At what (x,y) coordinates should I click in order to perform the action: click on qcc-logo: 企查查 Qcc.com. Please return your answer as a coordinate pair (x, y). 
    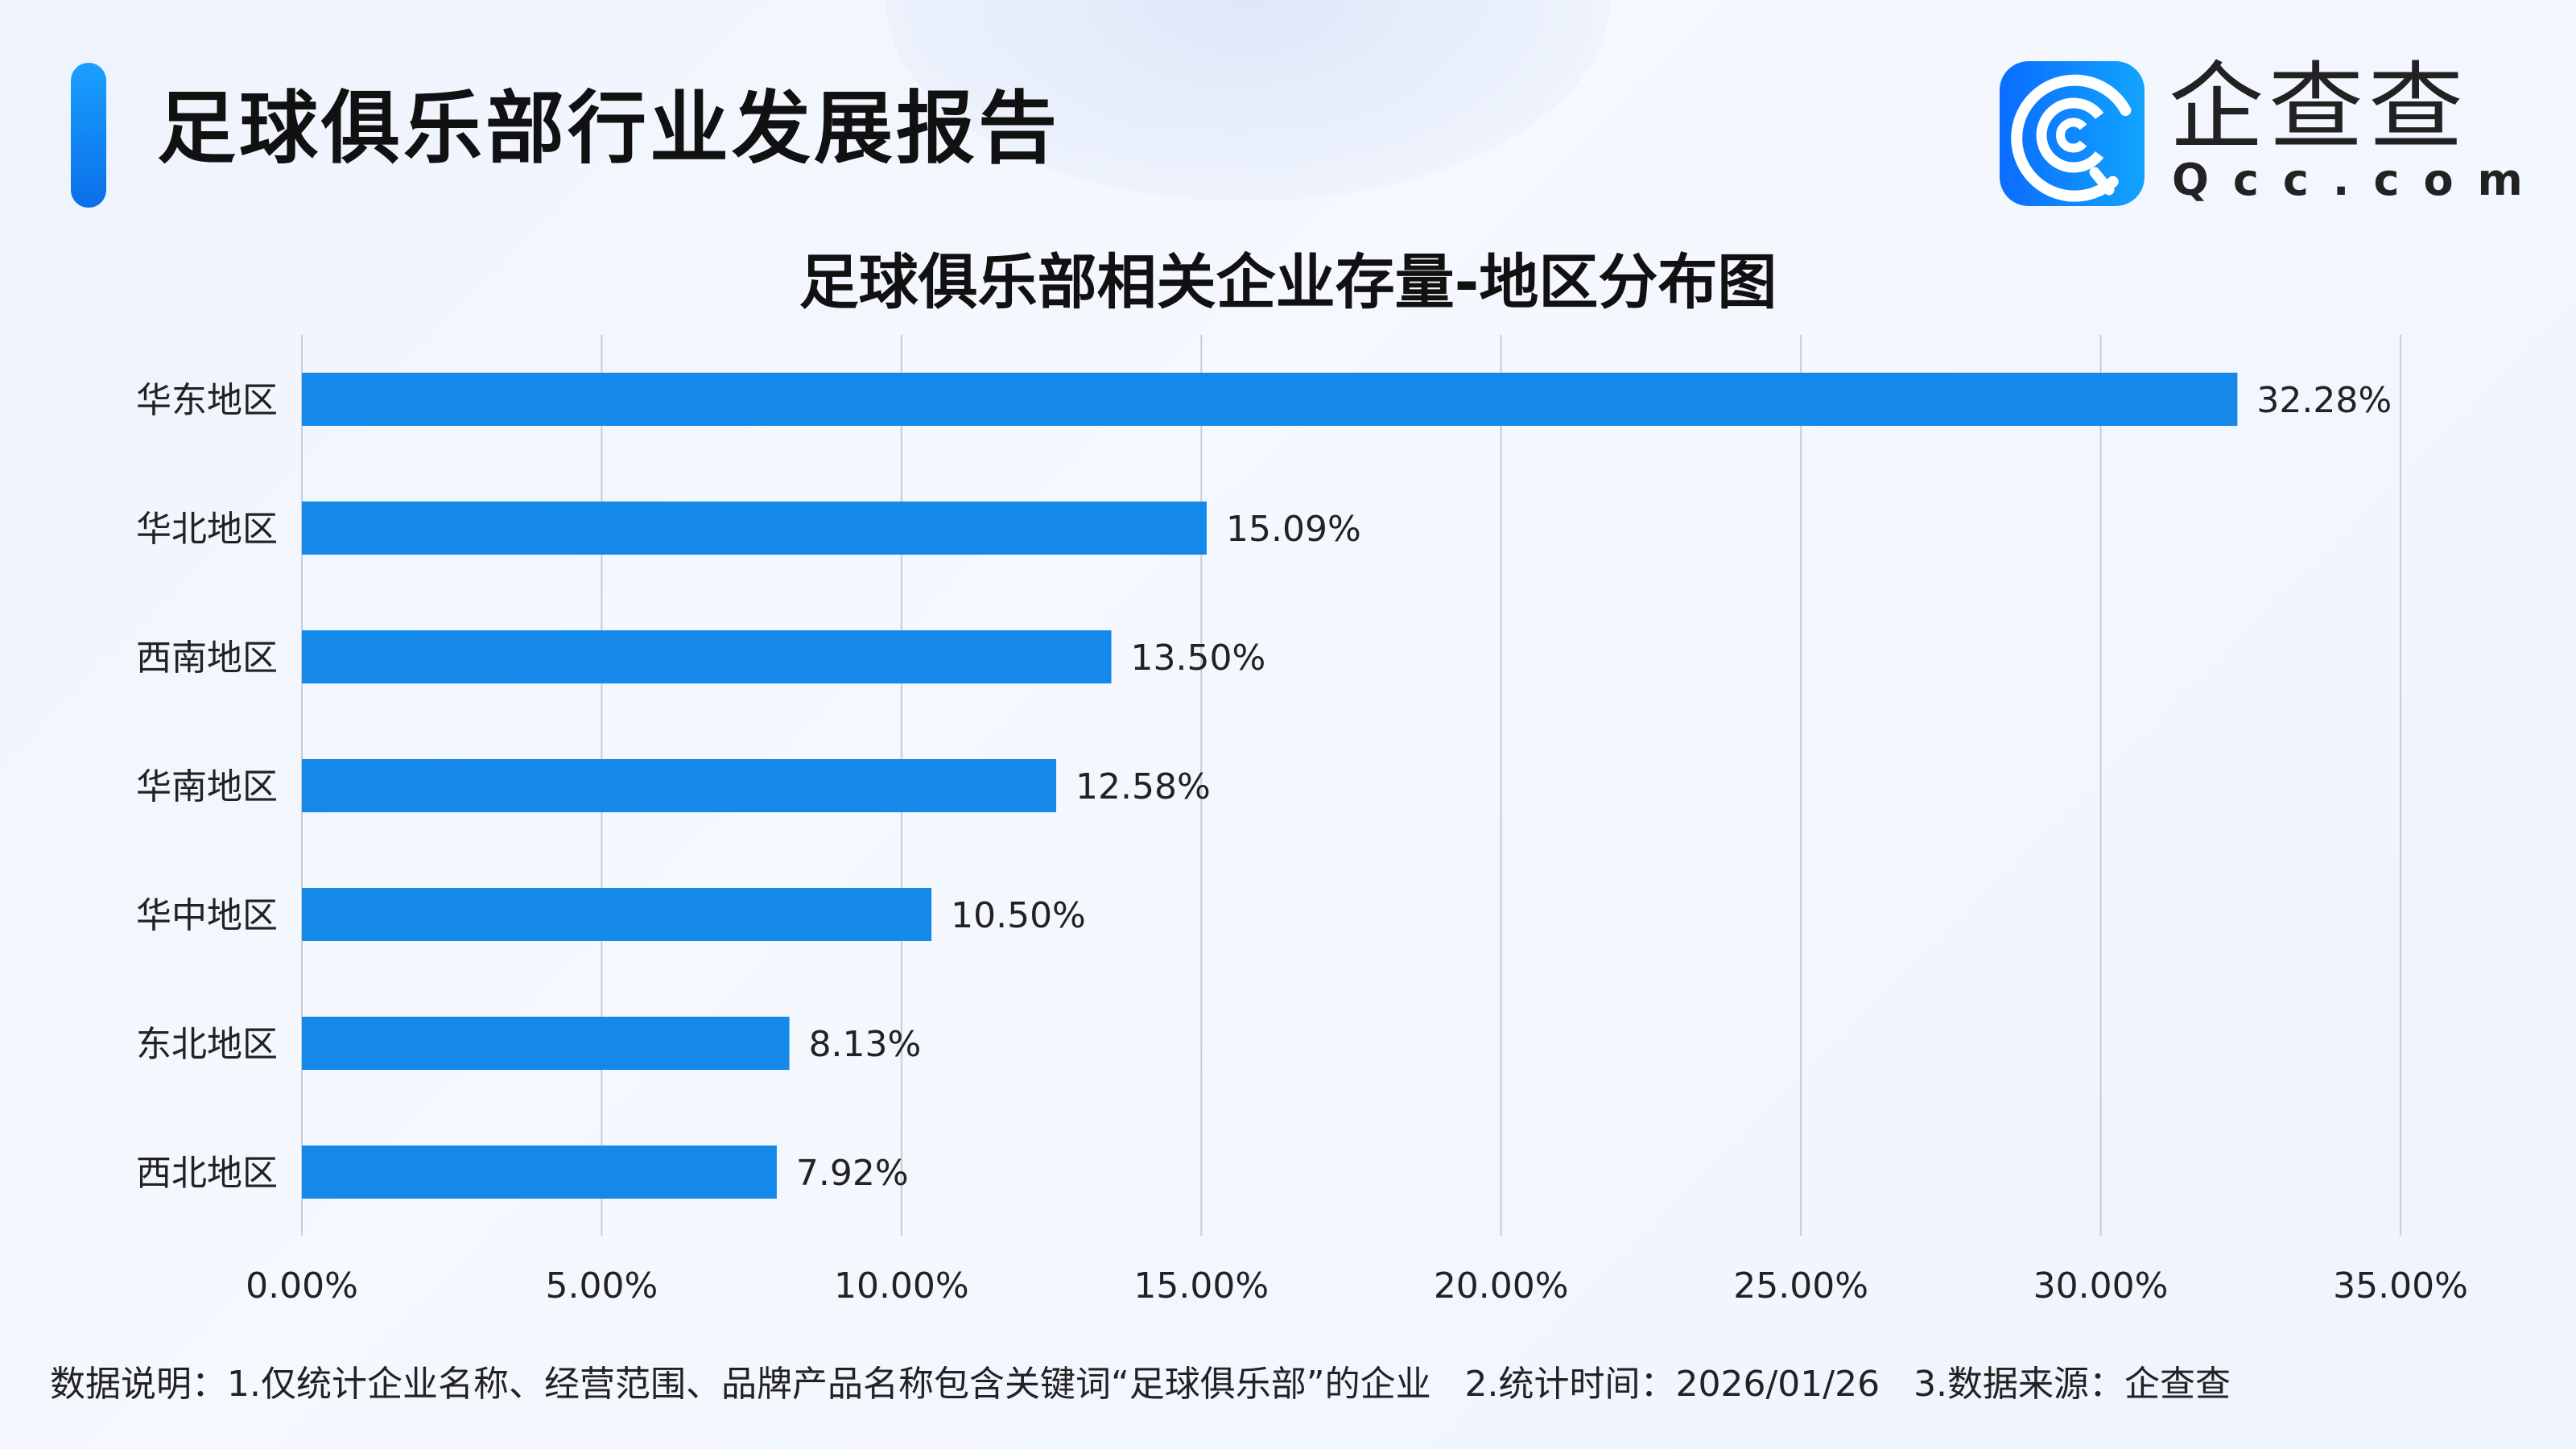
    Looking at the image, I should click on (2261, 131).